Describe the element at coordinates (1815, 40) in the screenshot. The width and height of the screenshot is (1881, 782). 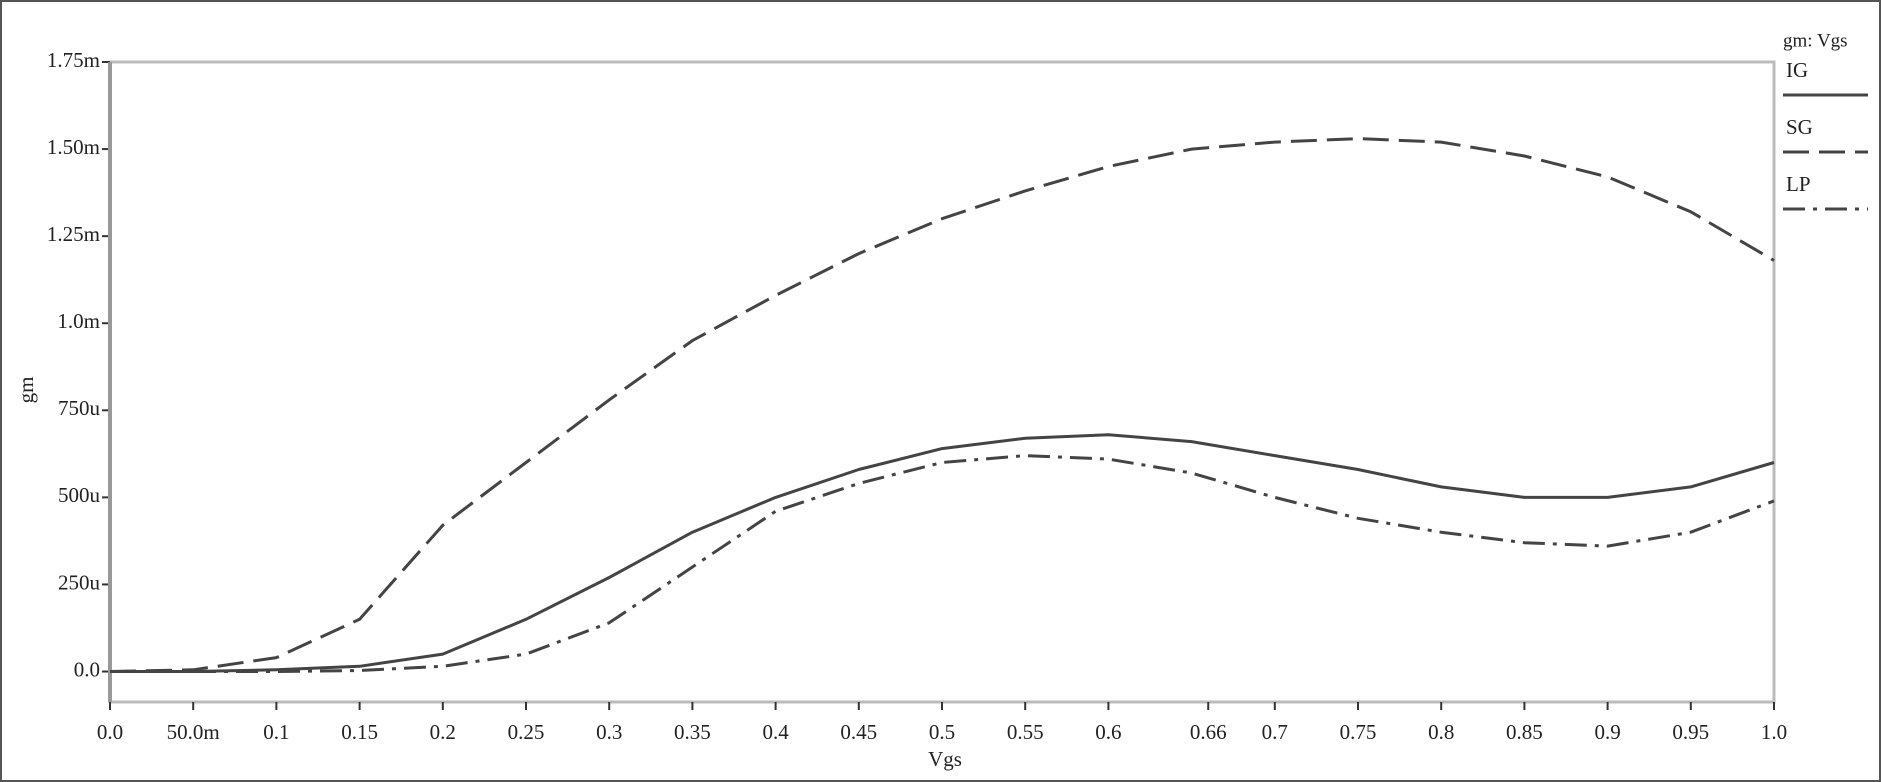
I see `legend-title: gm: Vgs` at that location.